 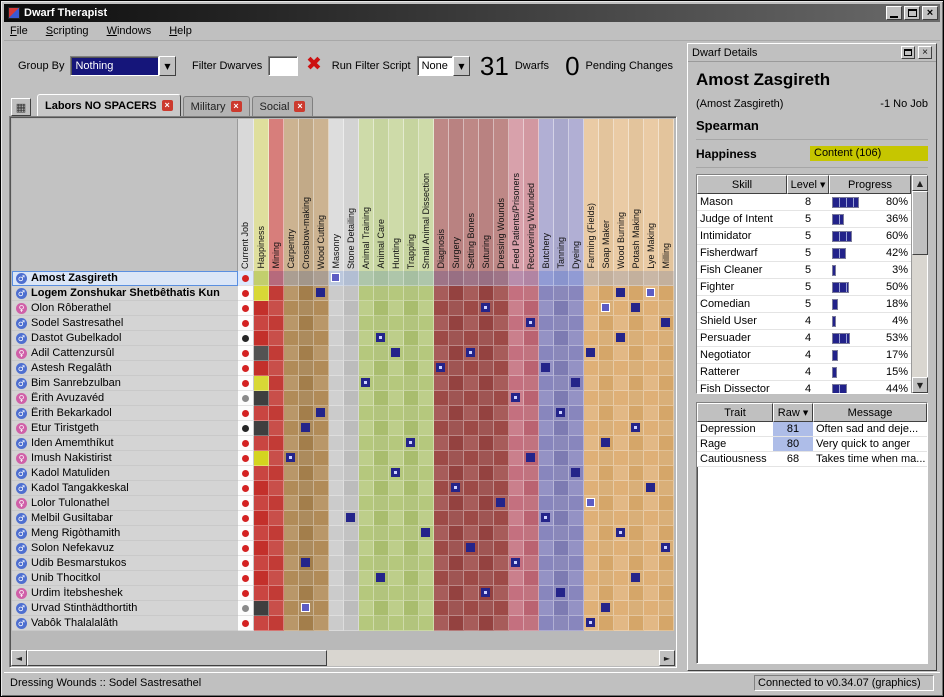 What do you see at coordinates (381, 195) in the screenshot?
I see `column-header: Animal Care` at bounding box center [381, 195].